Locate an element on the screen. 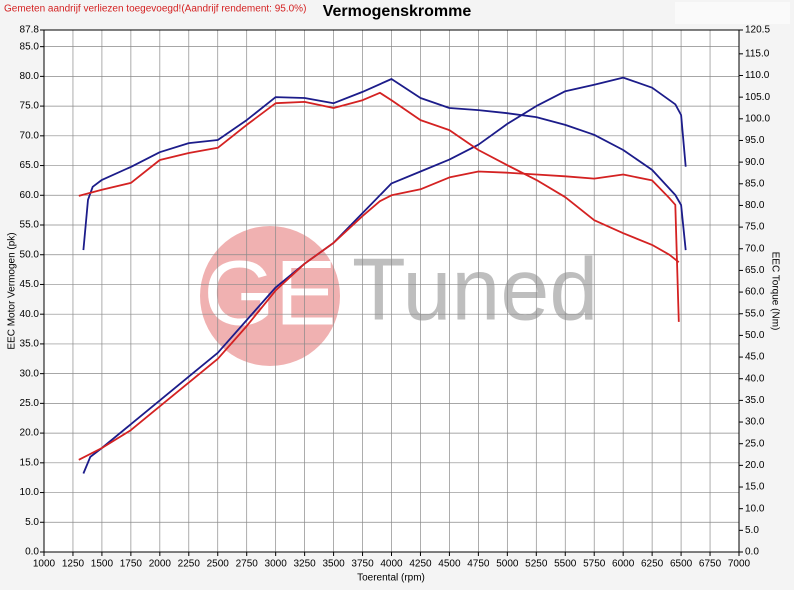 The height and width of the screenshot is (590, 794). y-tick-label: 85.0 is located at coordinates (30, 46).